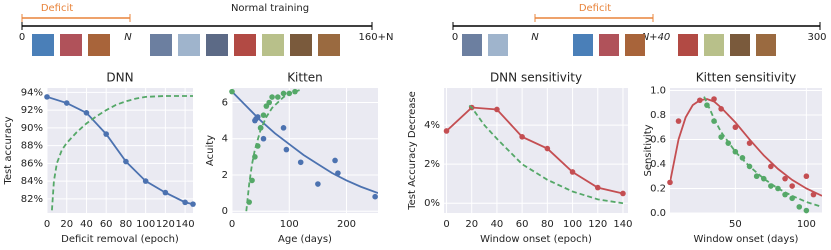  What do you see at coordinates (658, 115) in the screenshot?
I see `y-tick-label: 0.8` at bounding box center [658, 115].